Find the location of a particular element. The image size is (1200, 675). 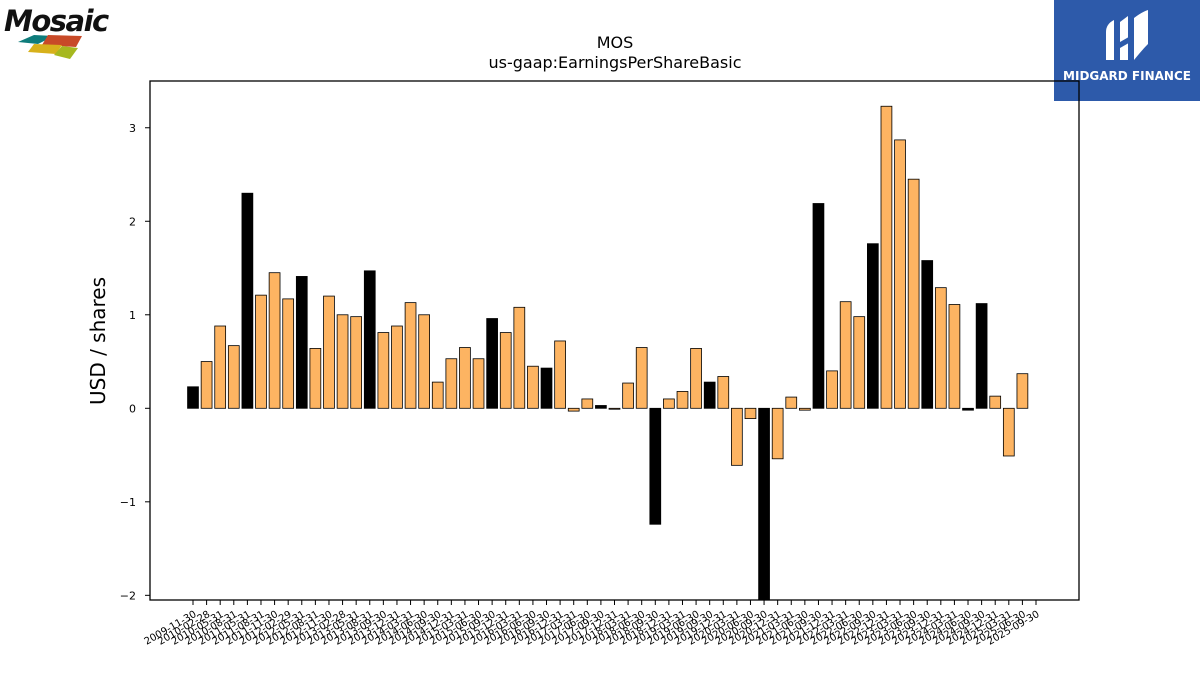

chart-title: MOS is located at coordinates (615, 42).